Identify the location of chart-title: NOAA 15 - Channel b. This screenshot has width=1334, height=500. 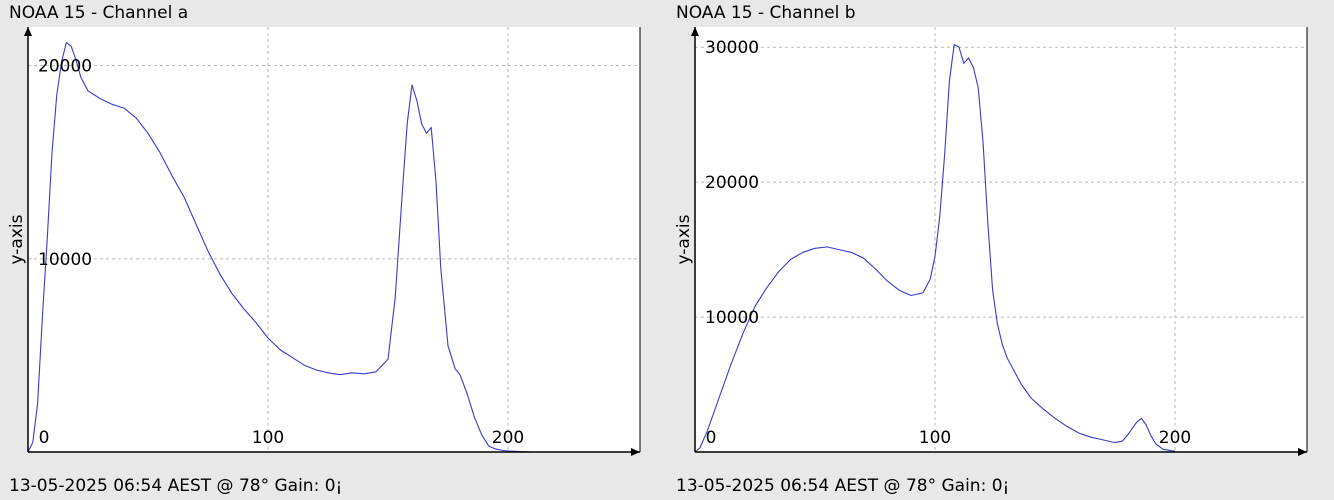
(766, 13).